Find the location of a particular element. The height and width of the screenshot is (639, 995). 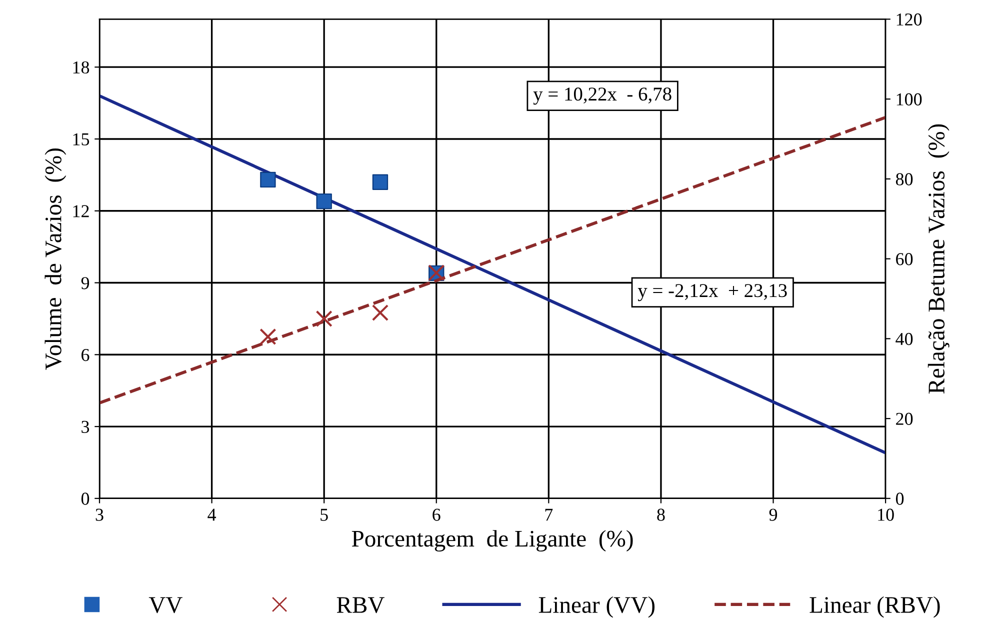

y-tick-label: 3 is located at coordinates (86, 426).